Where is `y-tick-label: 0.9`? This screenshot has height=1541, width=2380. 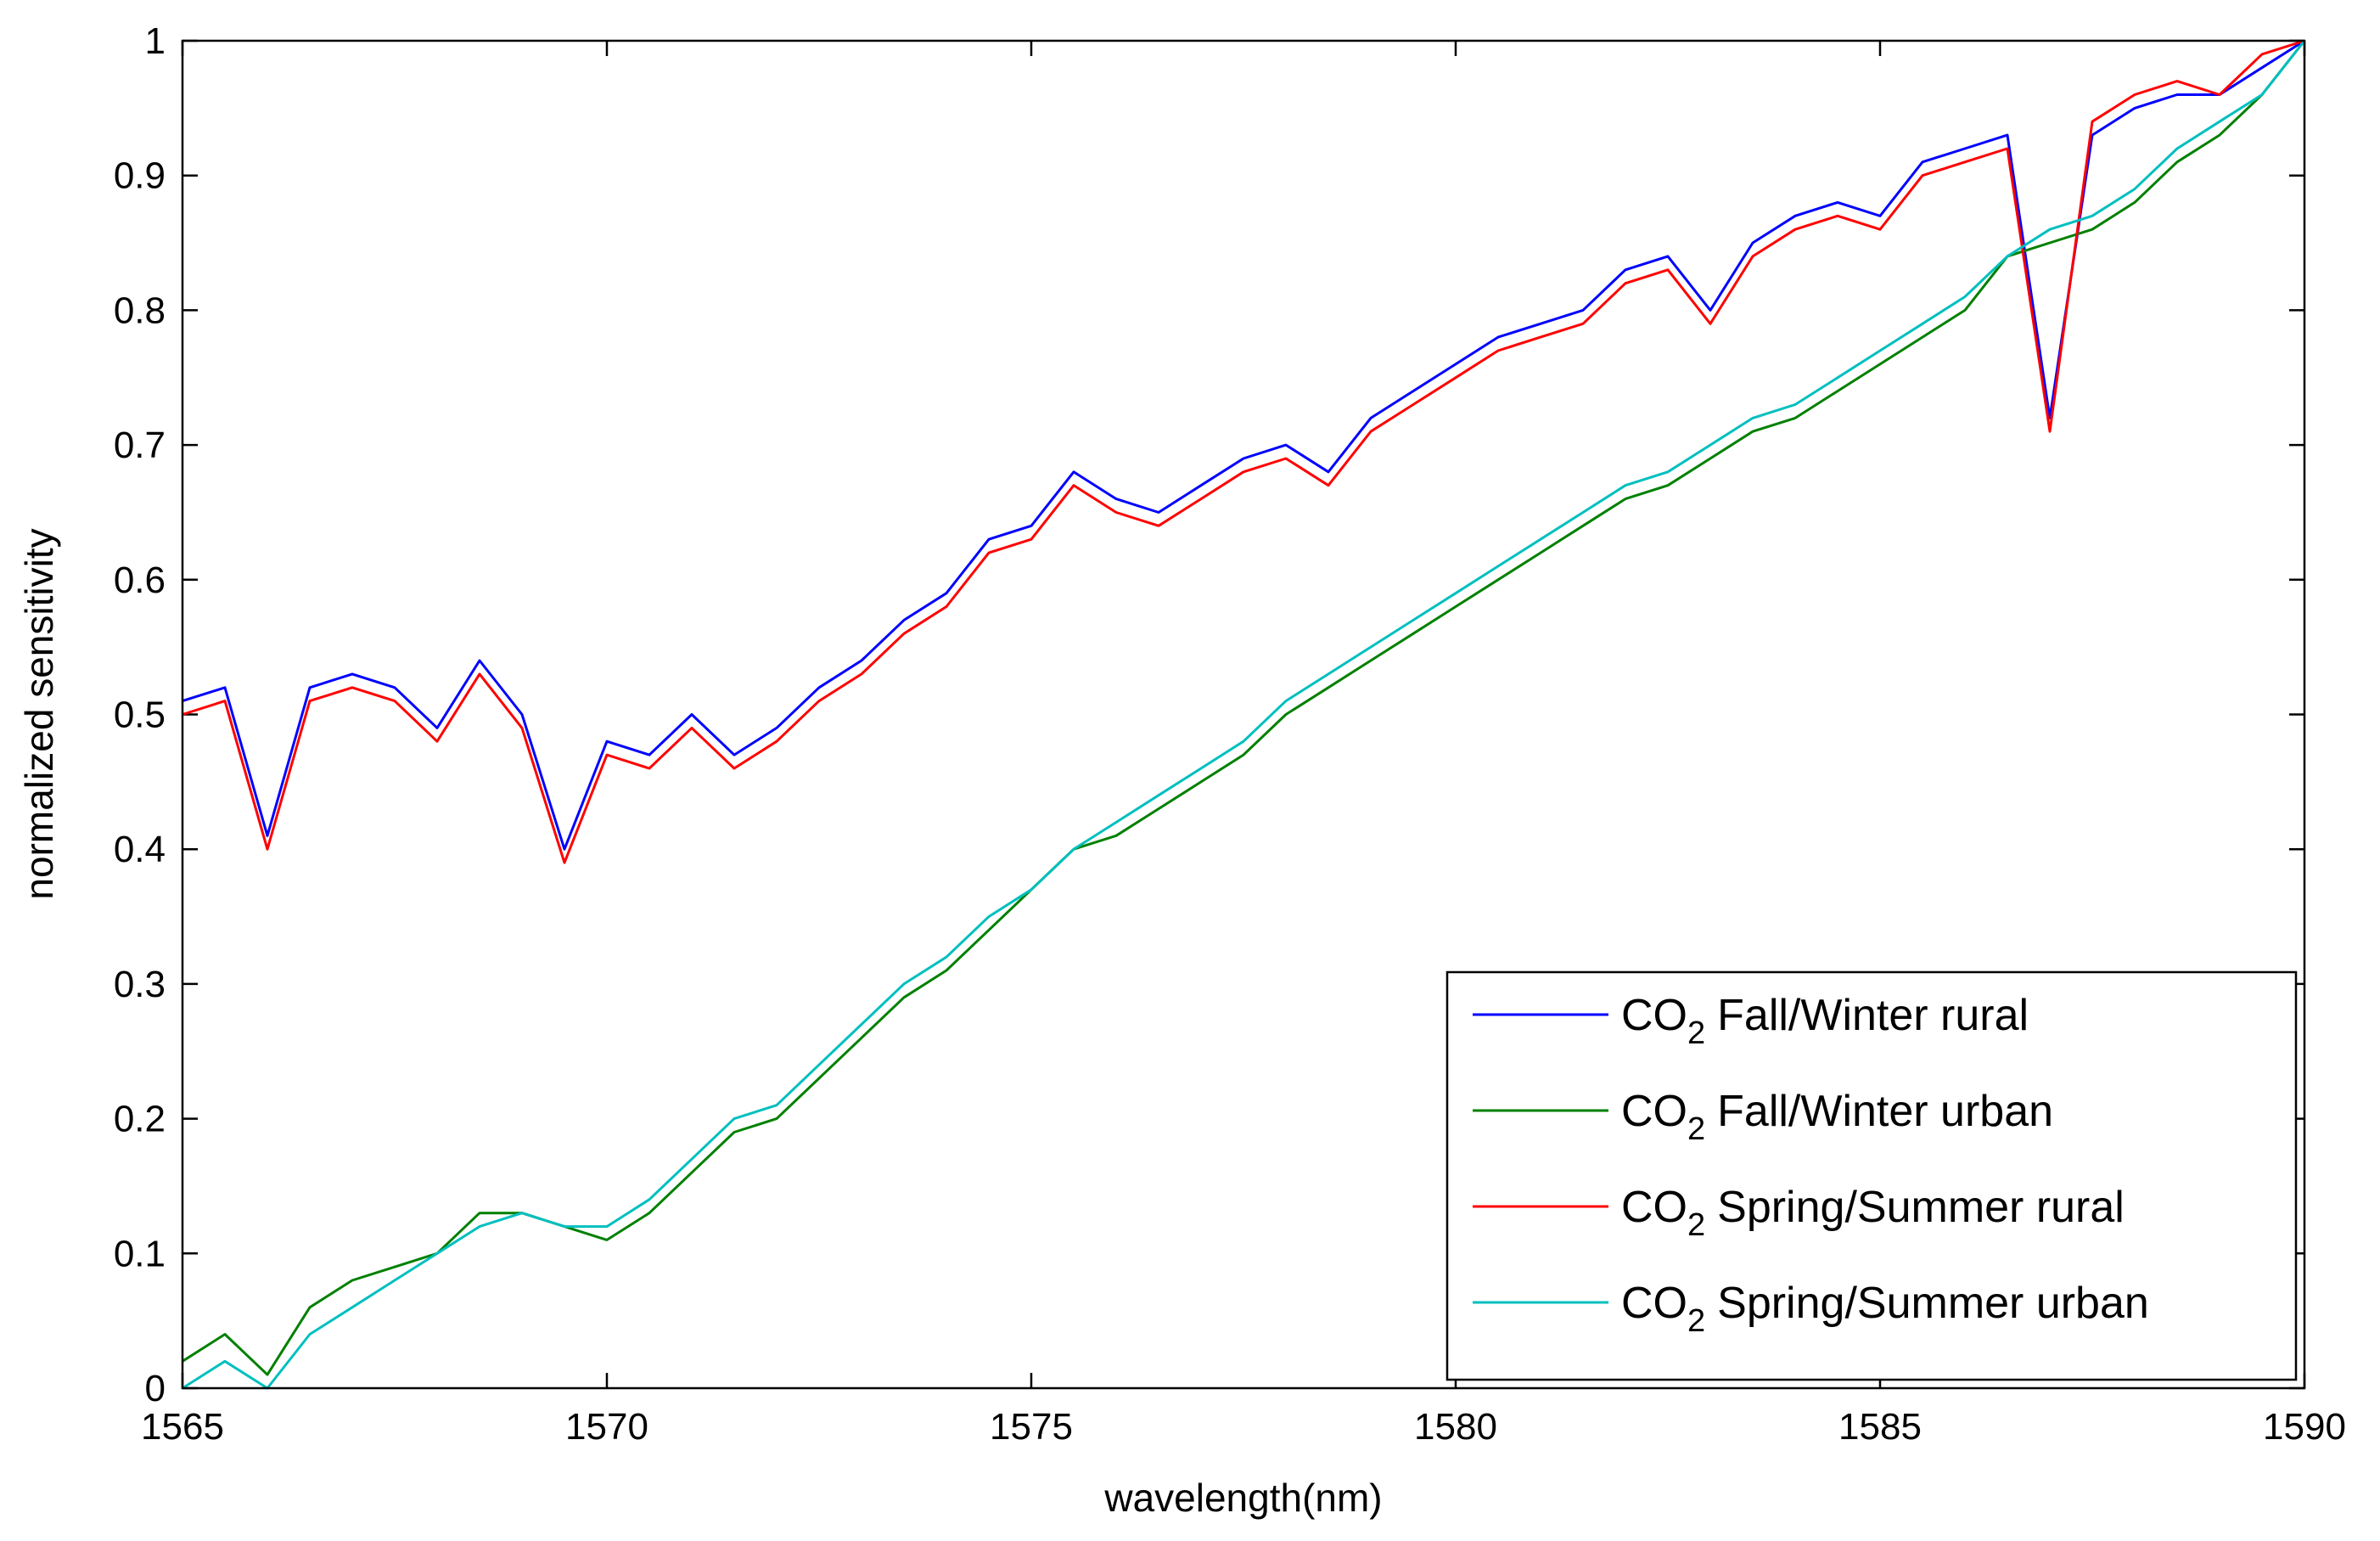
y-tick-label: 0.9 is located at coordinates (140, 176).